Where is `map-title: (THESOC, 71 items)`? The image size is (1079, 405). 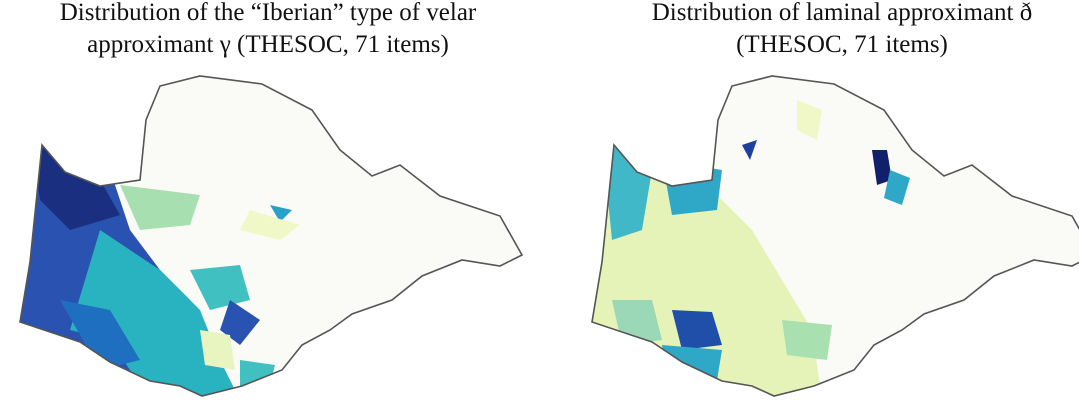 map-title: (THESOC, 71 items) is located at coordinates (842, 44).